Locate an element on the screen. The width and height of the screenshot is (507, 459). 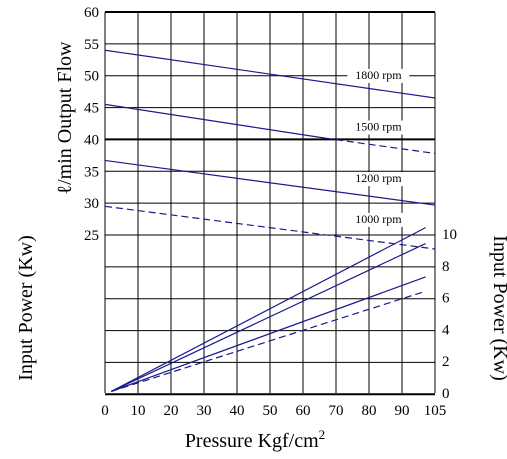
x-tick-label: 40 is located at coordinates (237, 411).